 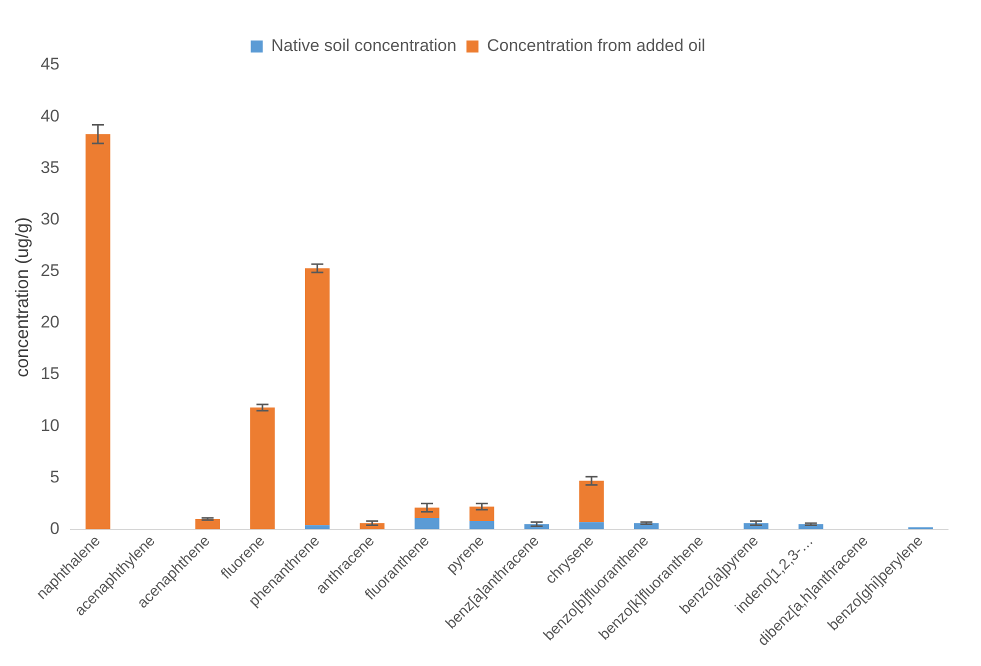 I want to click on y-tick-label: 20, so click(x=50, y=322).